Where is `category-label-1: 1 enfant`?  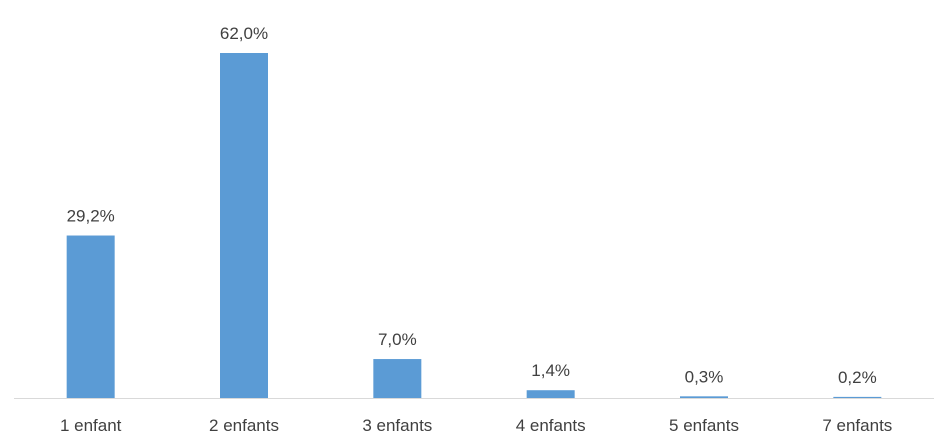
category-label-1: 1 enfant is located at coordinates (91, 425).